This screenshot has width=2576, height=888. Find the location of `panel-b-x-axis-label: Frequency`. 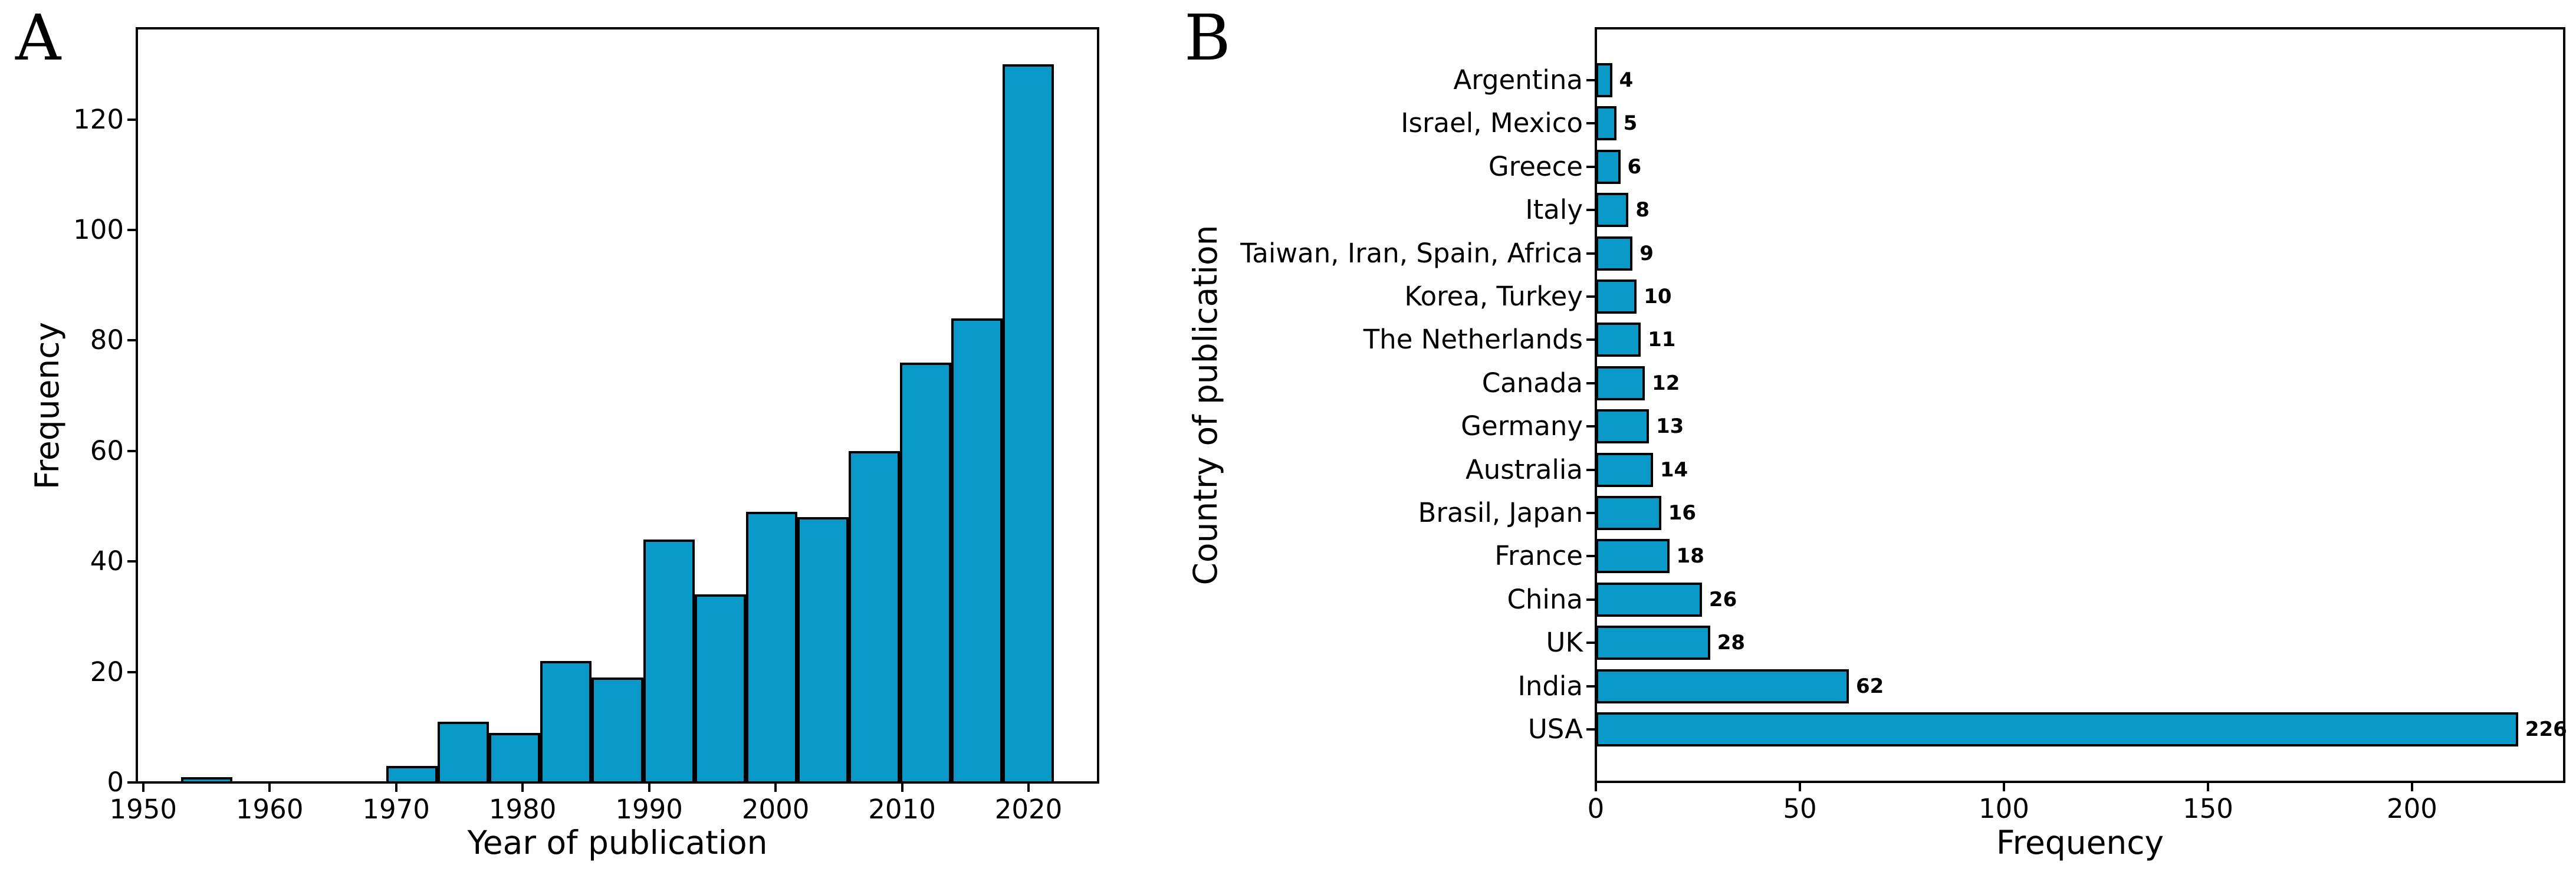

panel-b-x-axis-label: Frequency is located at coordinates (2080, 843).